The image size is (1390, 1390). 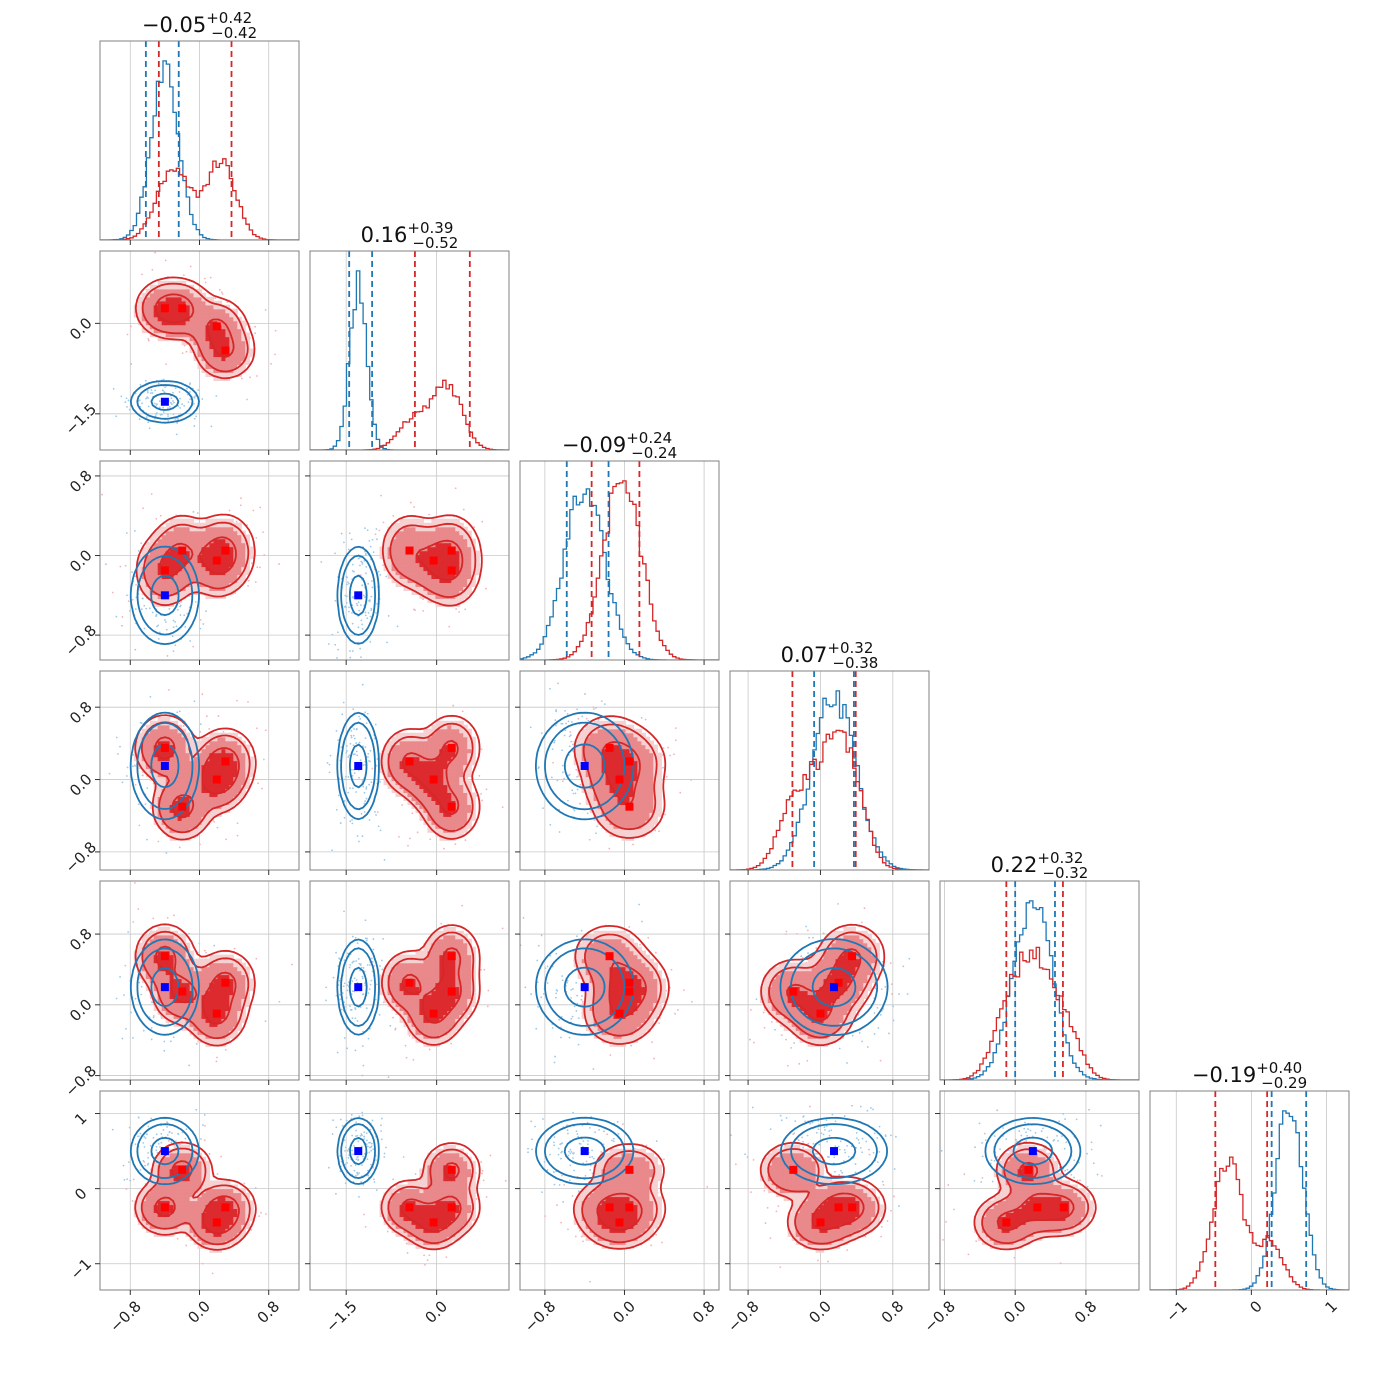 I want to click on marker-series-a, so click(x=164, y=765).